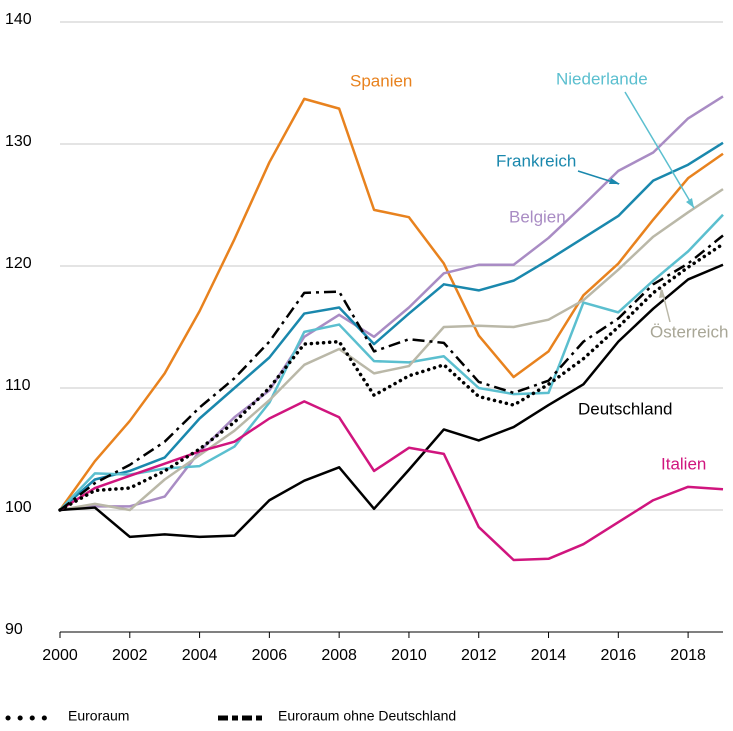 This screenshot has width=733, height=731. Describe the element at coordinates (18, 263) in the screenshot. I see `y-tick-label: 120` at that location.